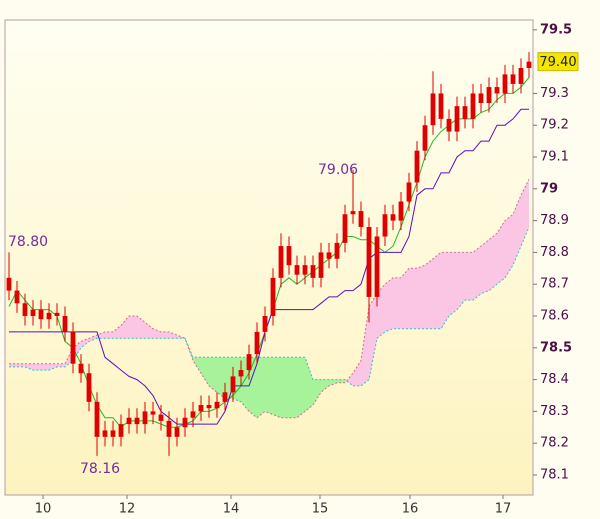  I want to click on y-tick-label: 78.5, so click(556, 347).